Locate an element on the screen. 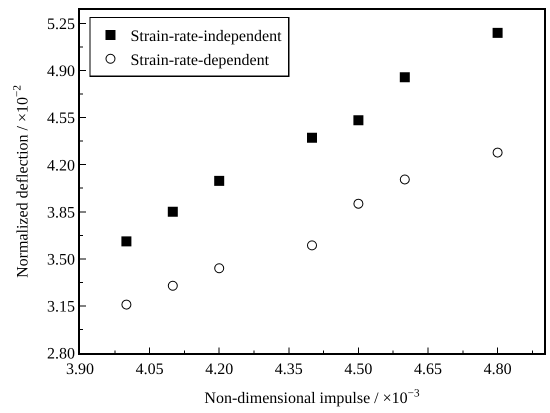 The image size is (550, 413). y-tick-label: 3.15 is located at coordinates (61, 307).